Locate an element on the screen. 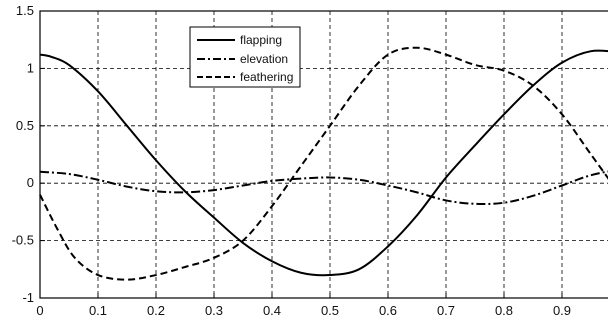 This screenshot has width=608, height=322. x-tick-label: 0.7 is located at coordinates (446, 310).